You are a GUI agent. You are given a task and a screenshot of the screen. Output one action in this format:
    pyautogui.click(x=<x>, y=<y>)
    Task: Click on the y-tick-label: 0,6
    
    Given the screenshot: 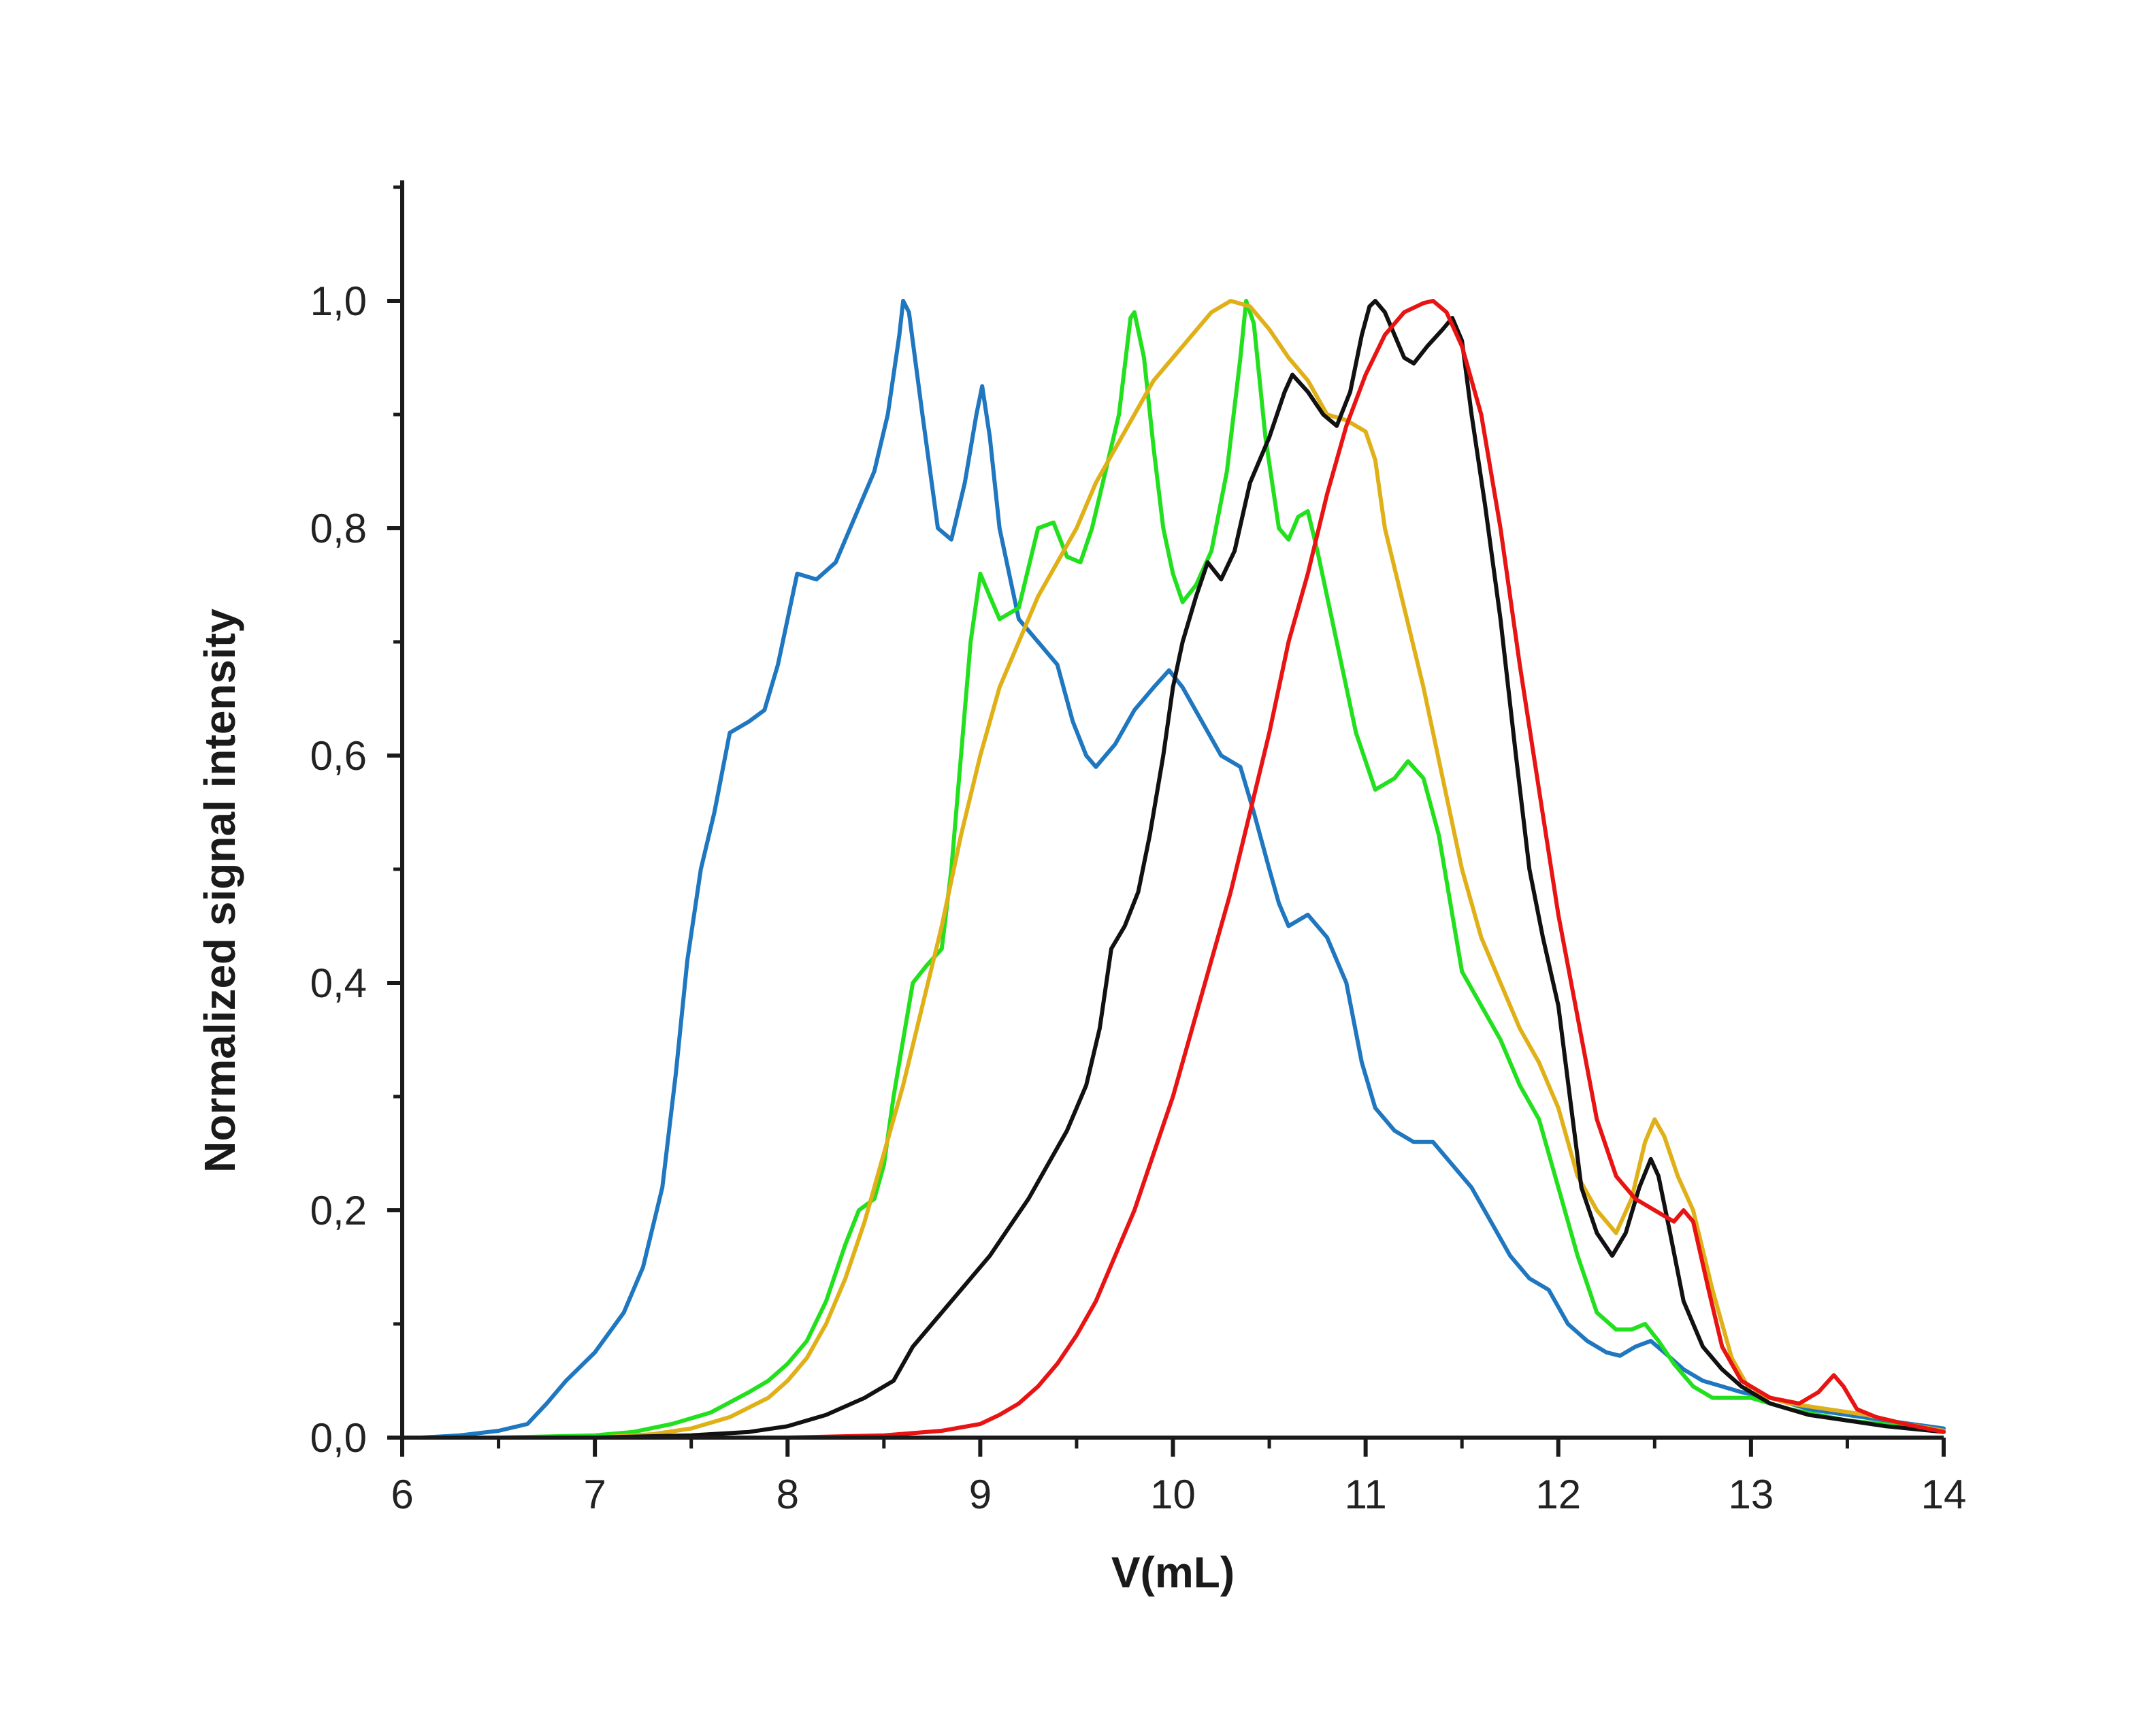 What is the action you would take?
    pyautogui.click(x=339, y=756)
    